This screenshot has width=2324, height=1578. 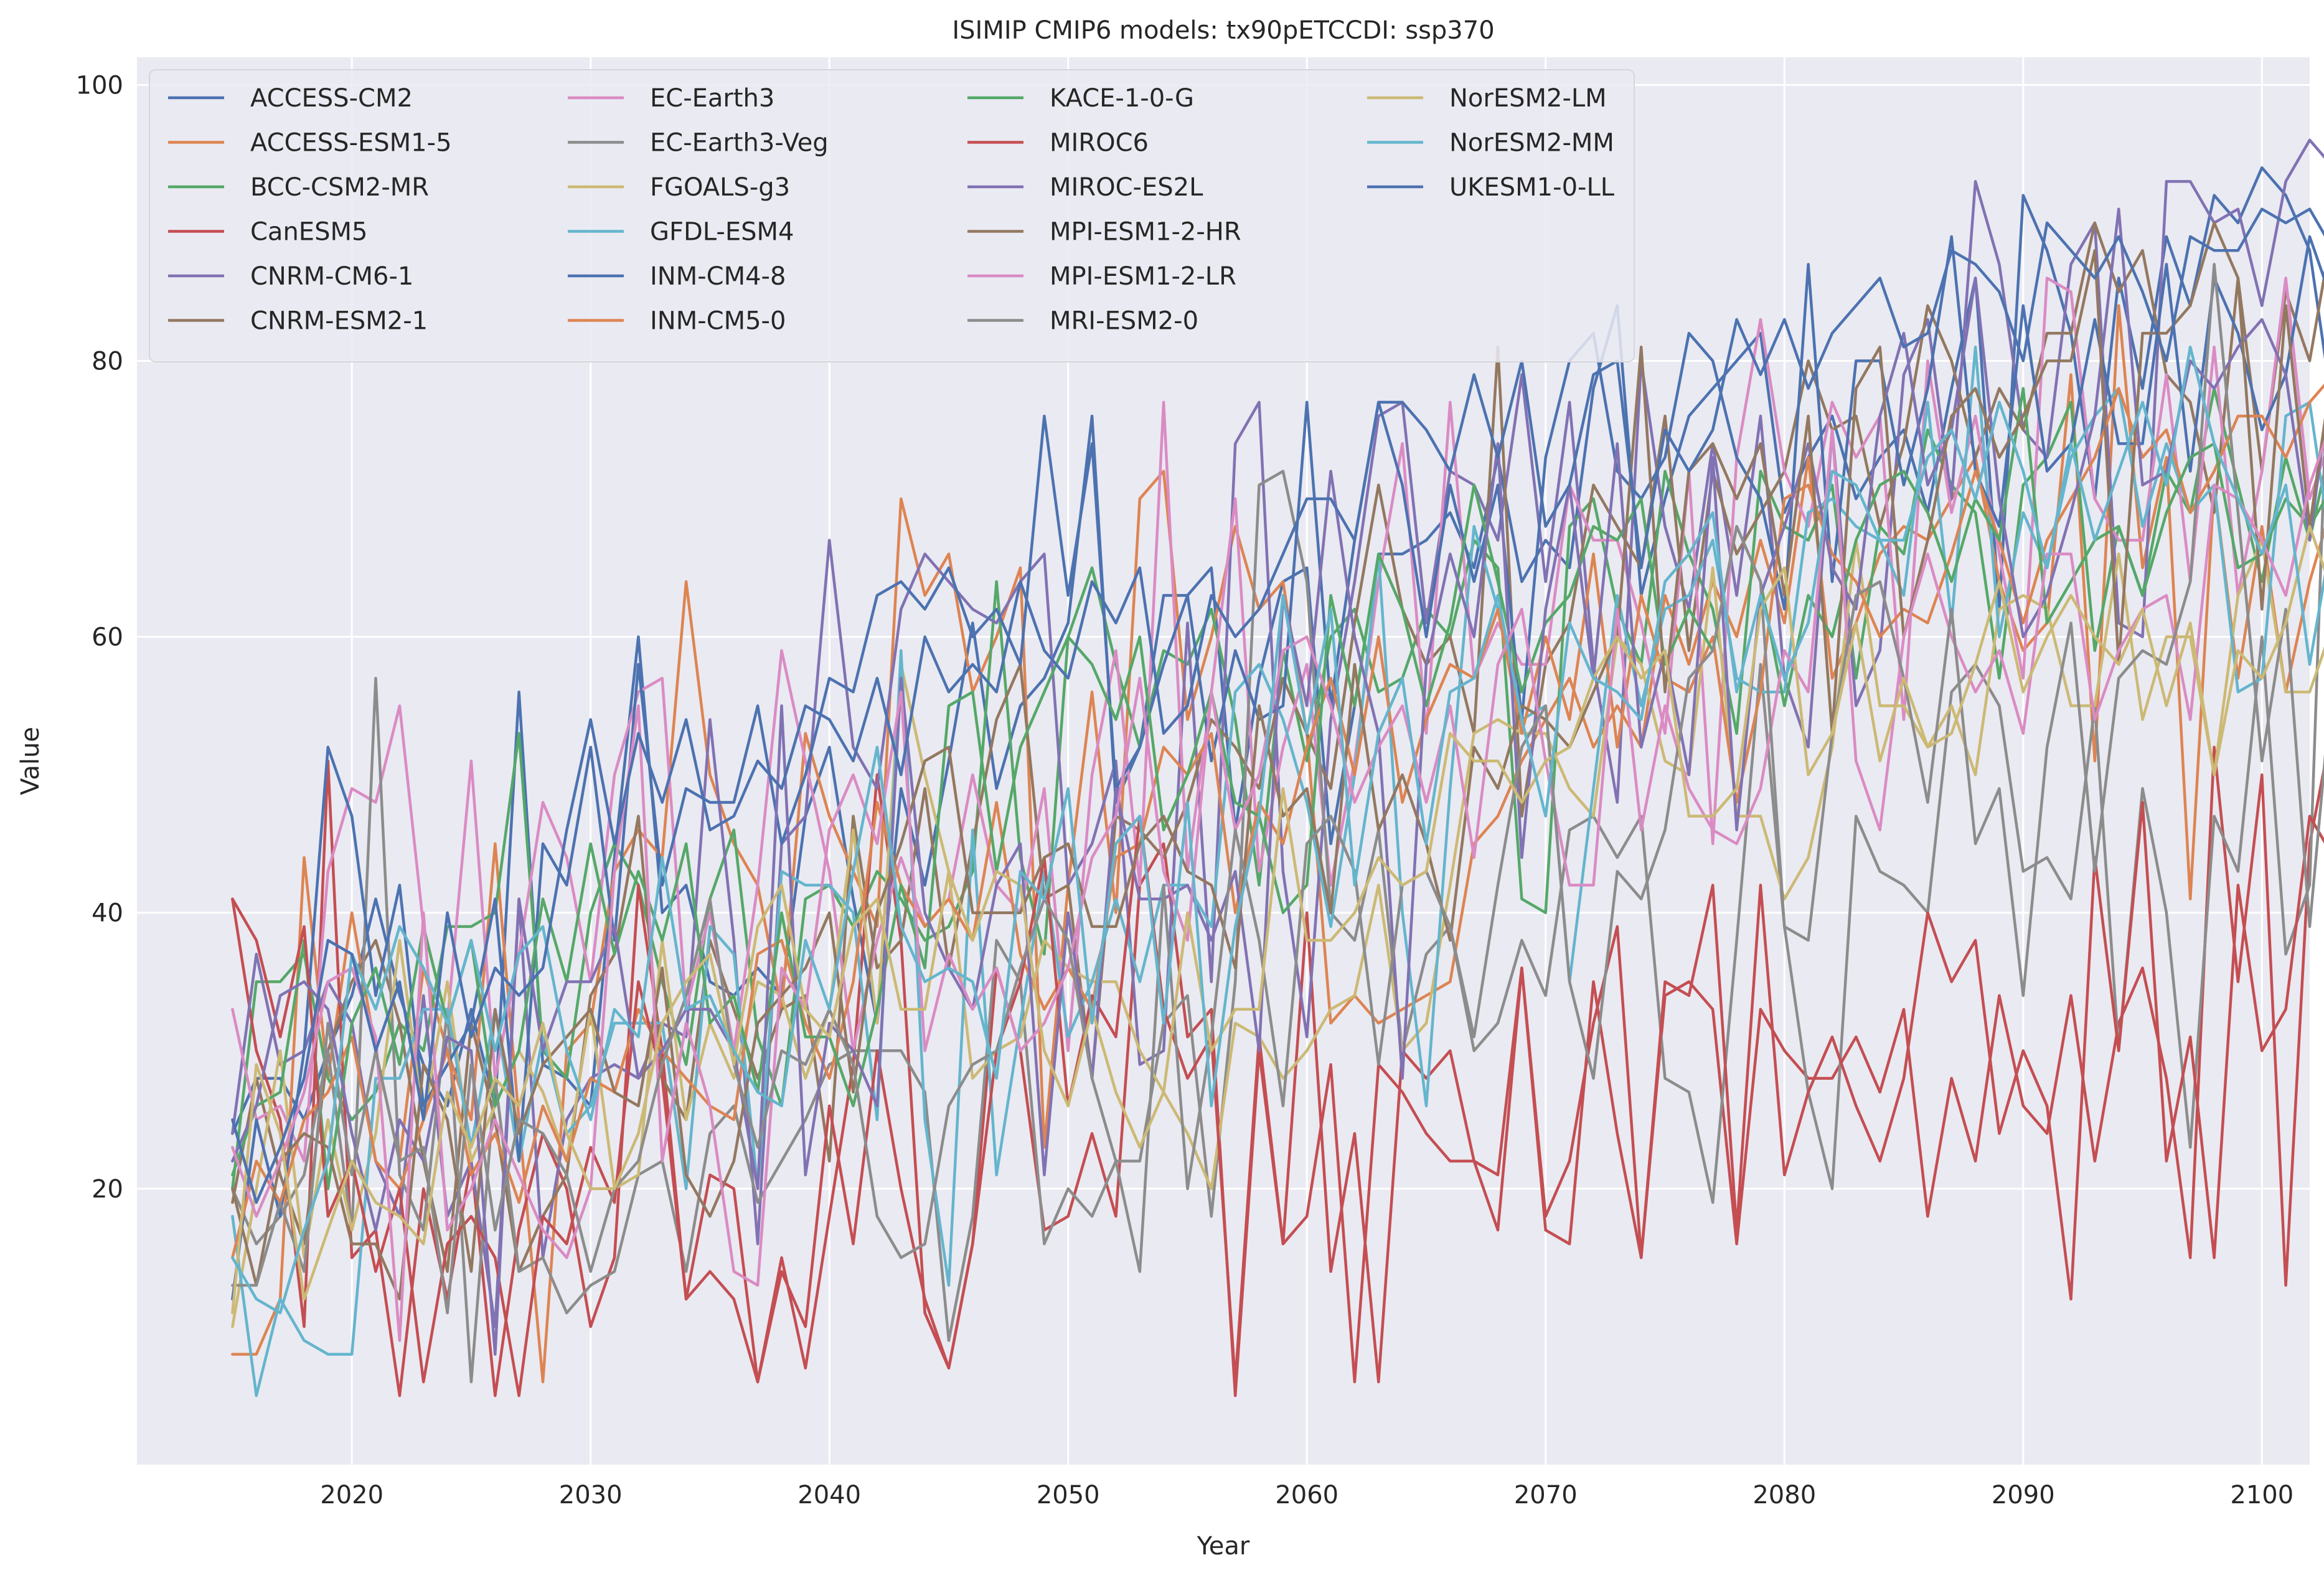 What do you see at coordinates (1784, 1495) in the screenshot?
I see `x-tick-label: 2080` at bounding box center [1784, 1495].